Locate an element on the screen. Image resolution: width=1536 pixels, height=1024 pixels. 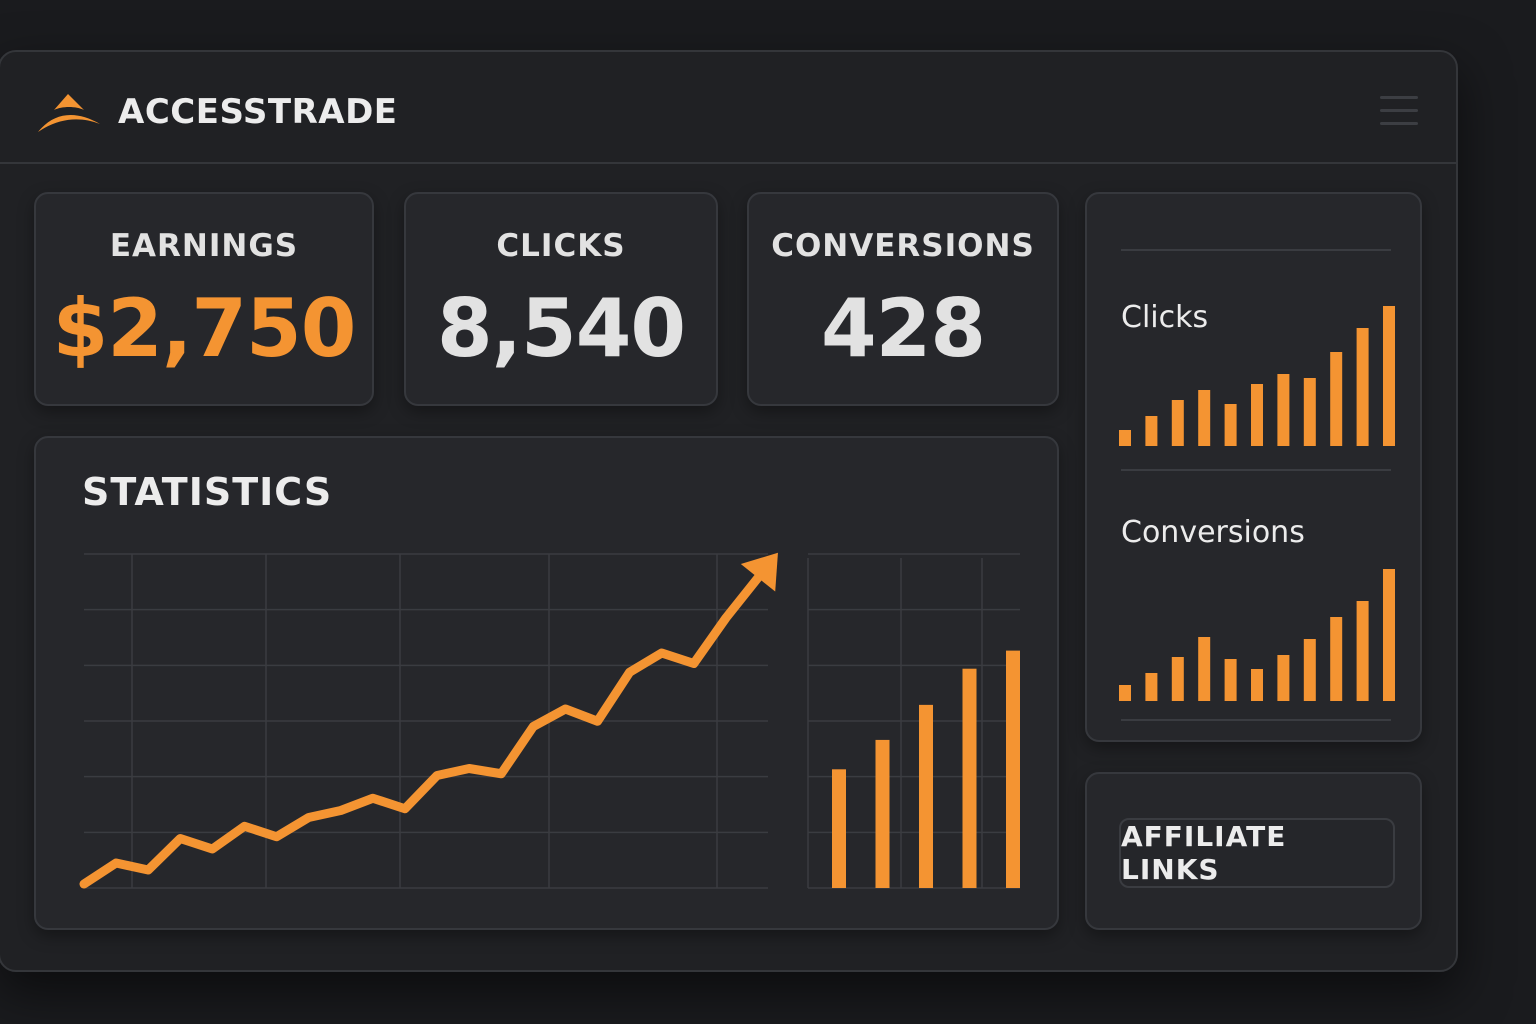
earnings-trend-line is located at coordinates (421, 731).